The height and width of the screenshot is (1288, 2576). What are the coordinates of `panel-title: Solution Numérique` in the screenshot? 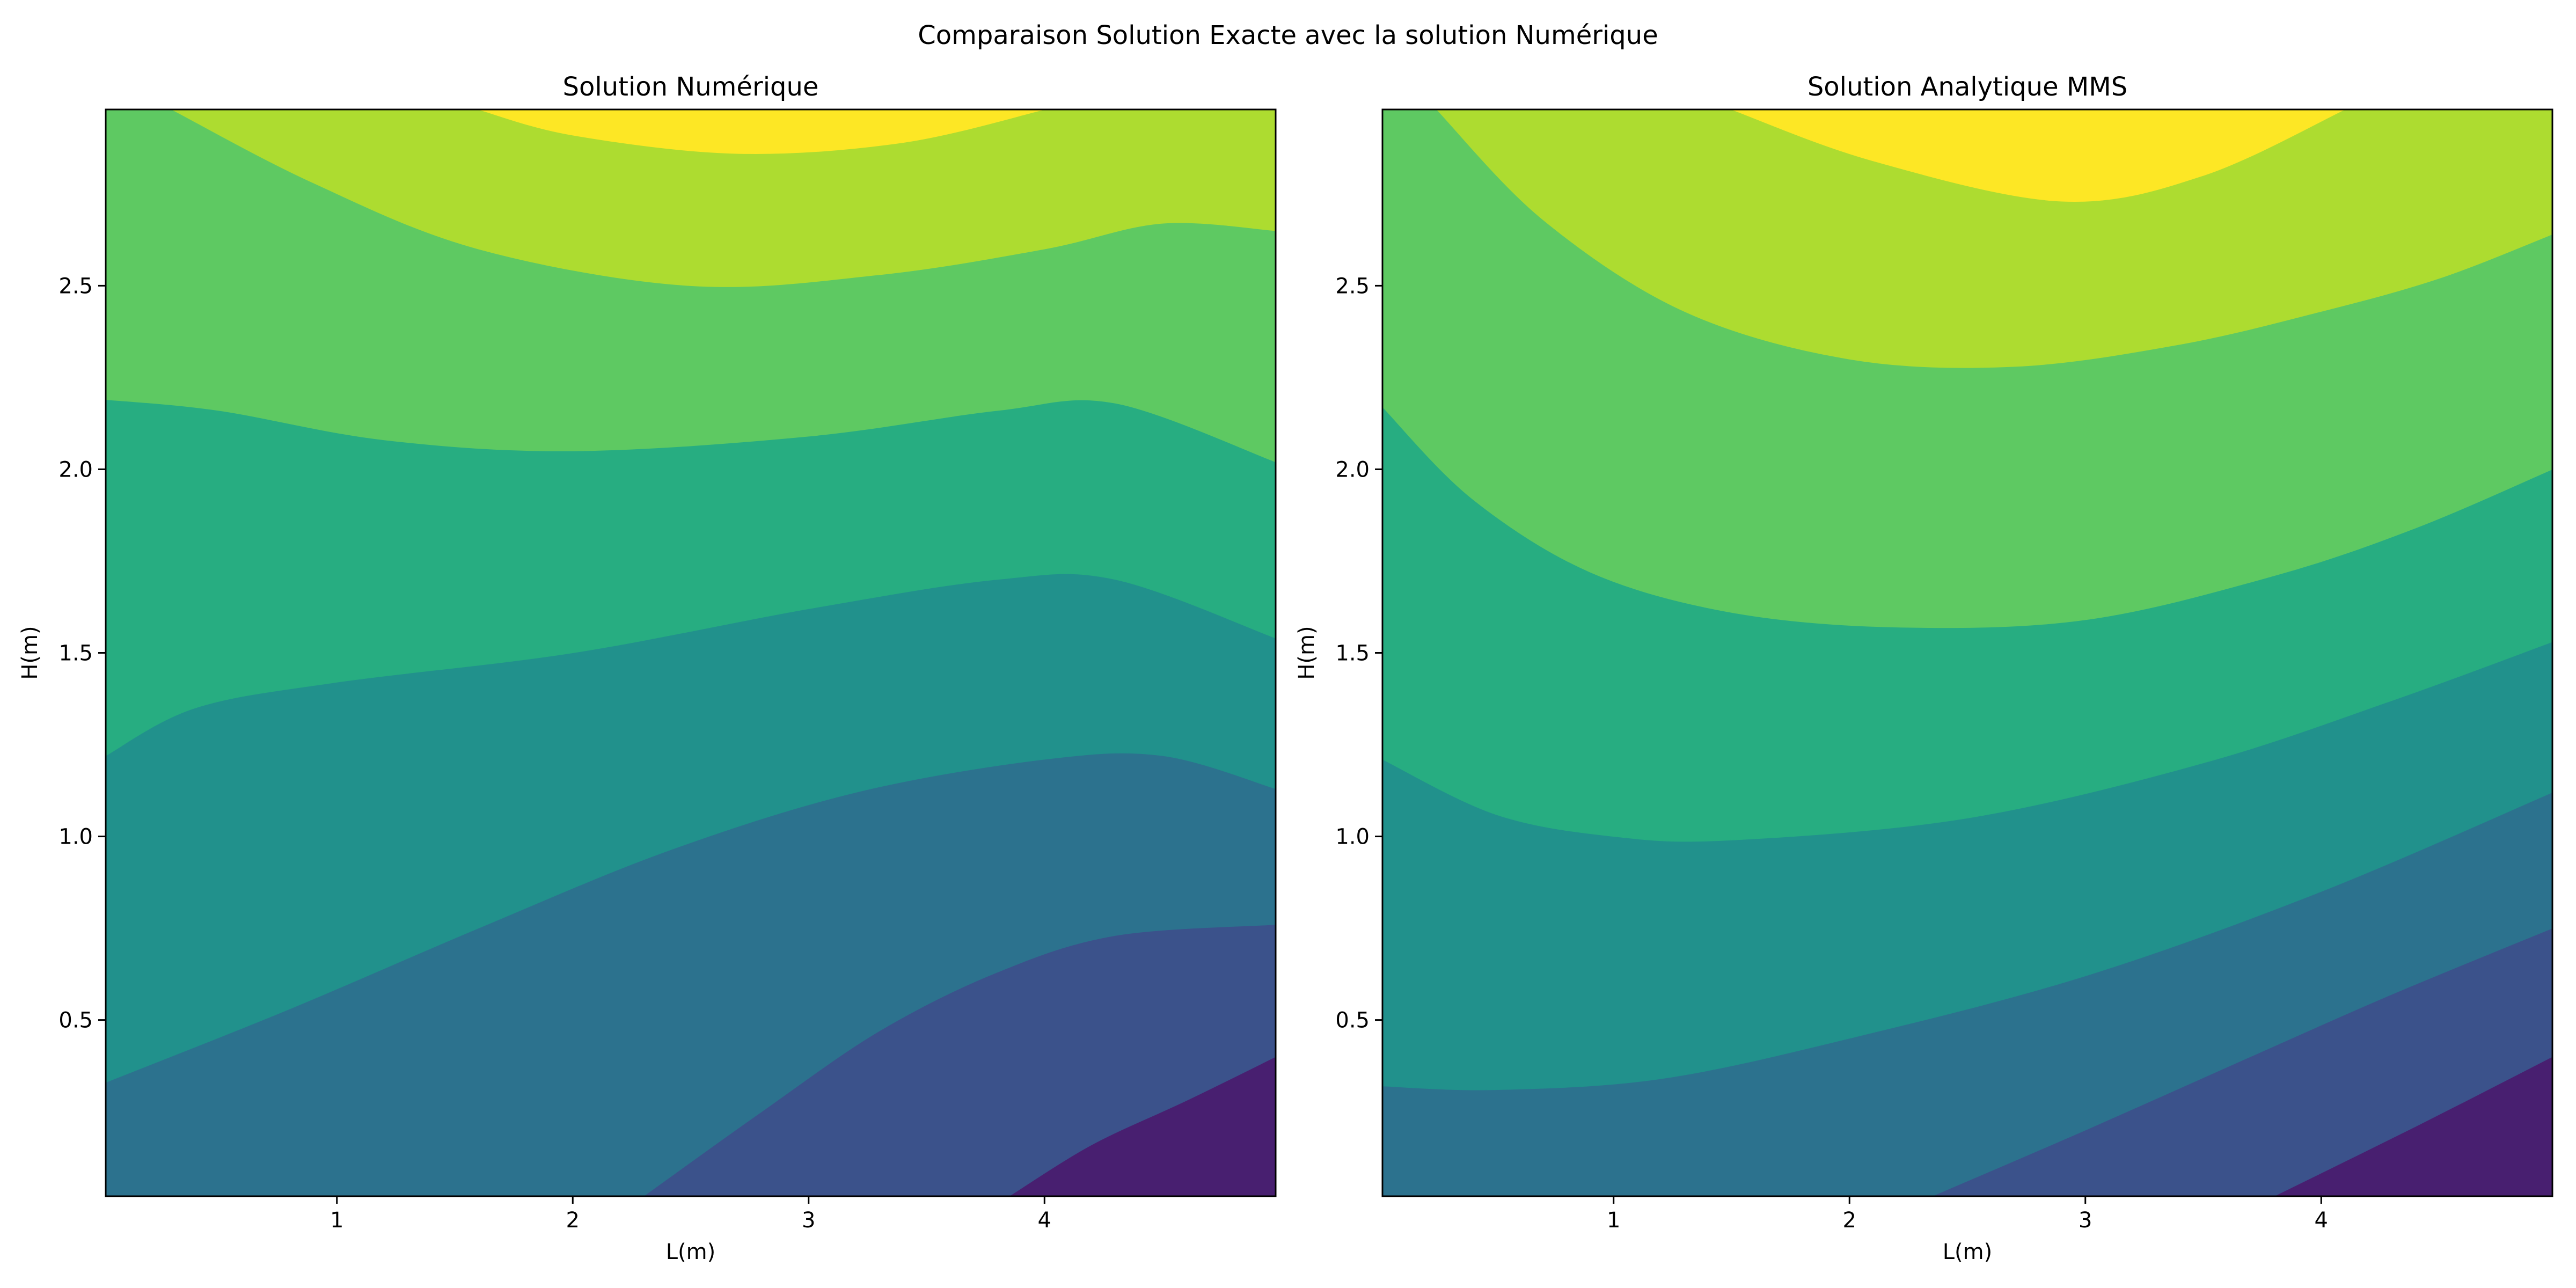 It's located at (691, 87).